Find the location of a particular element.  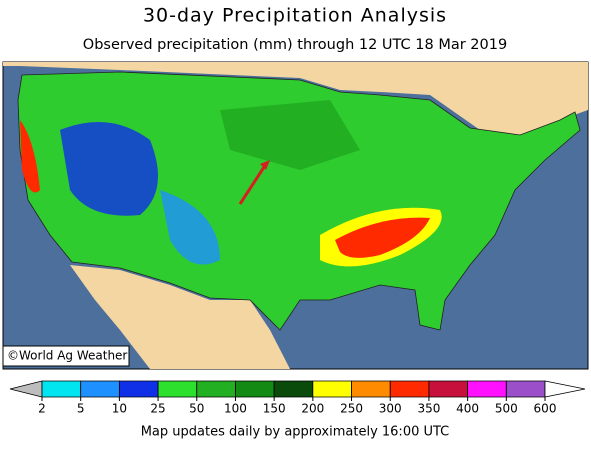

tick-label: 10 is located at coordinates (119, 409).